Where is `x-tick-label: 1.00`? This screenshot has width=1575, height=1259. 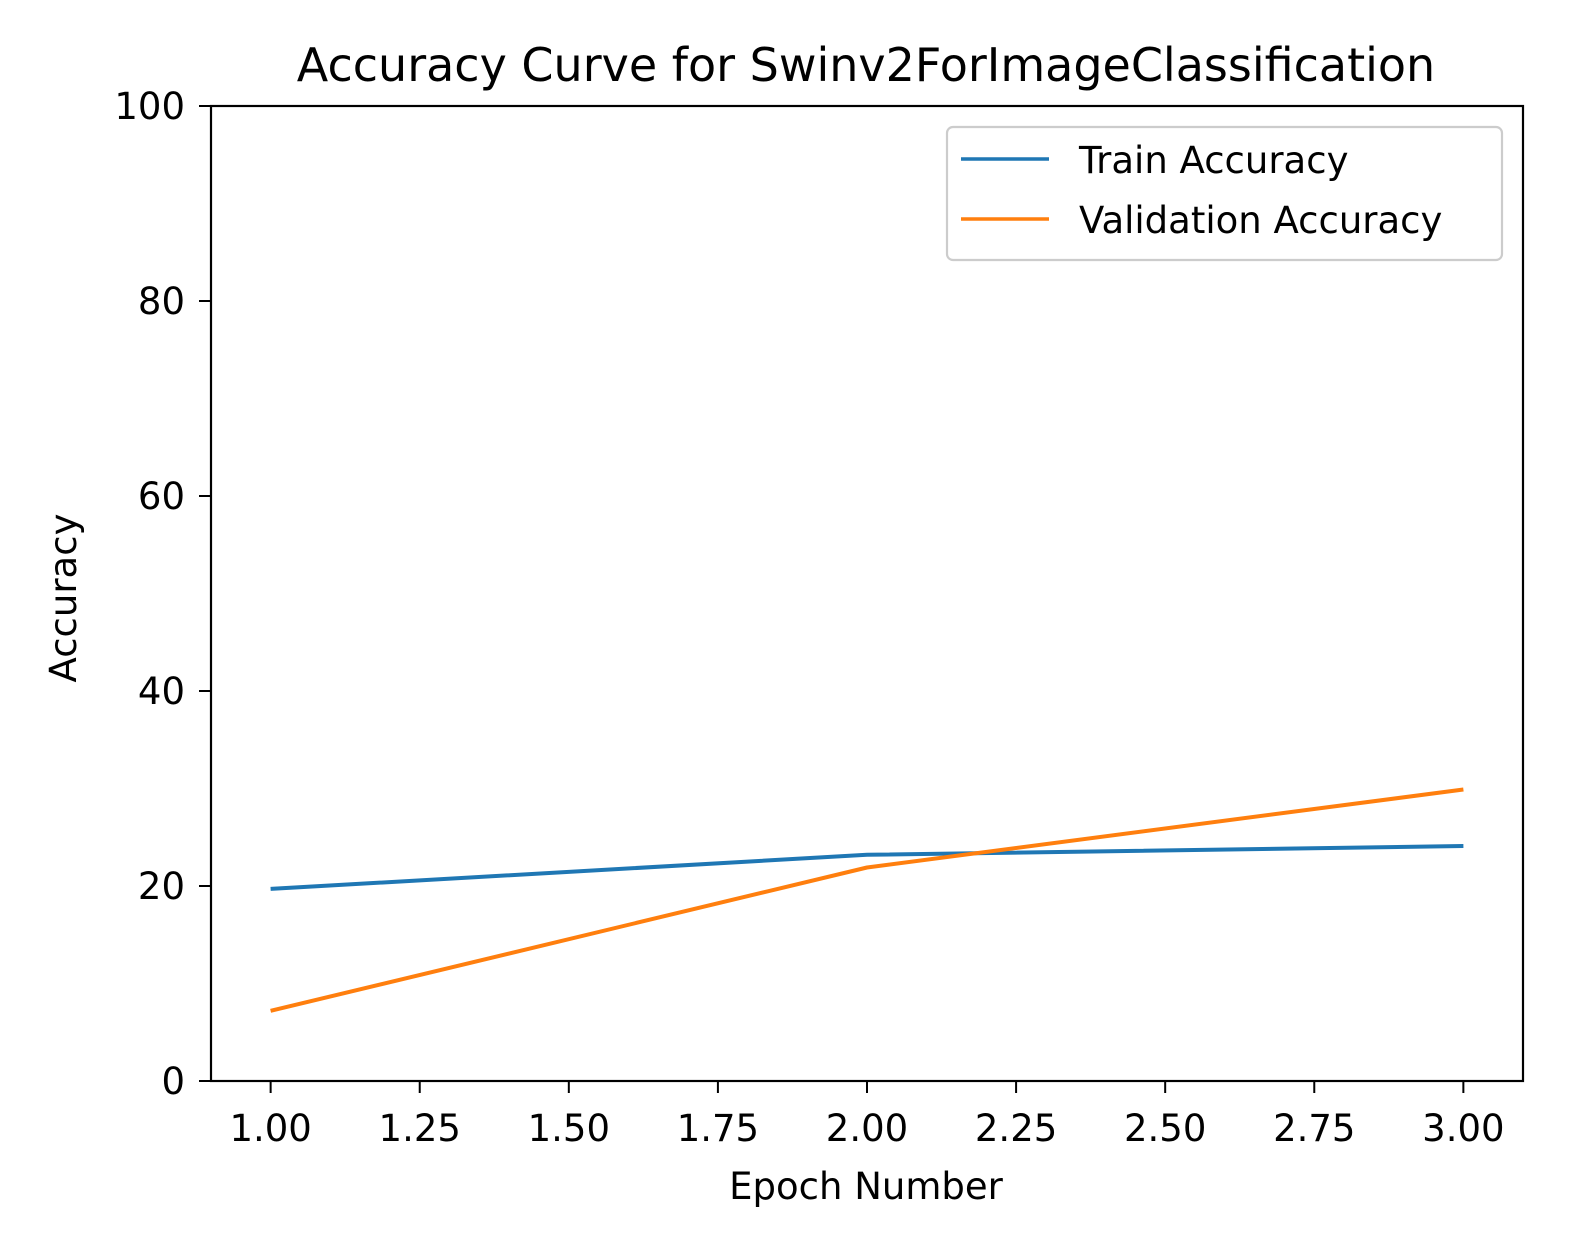 x-tick-label: 1.00 is located at coordinates (270, 1128).